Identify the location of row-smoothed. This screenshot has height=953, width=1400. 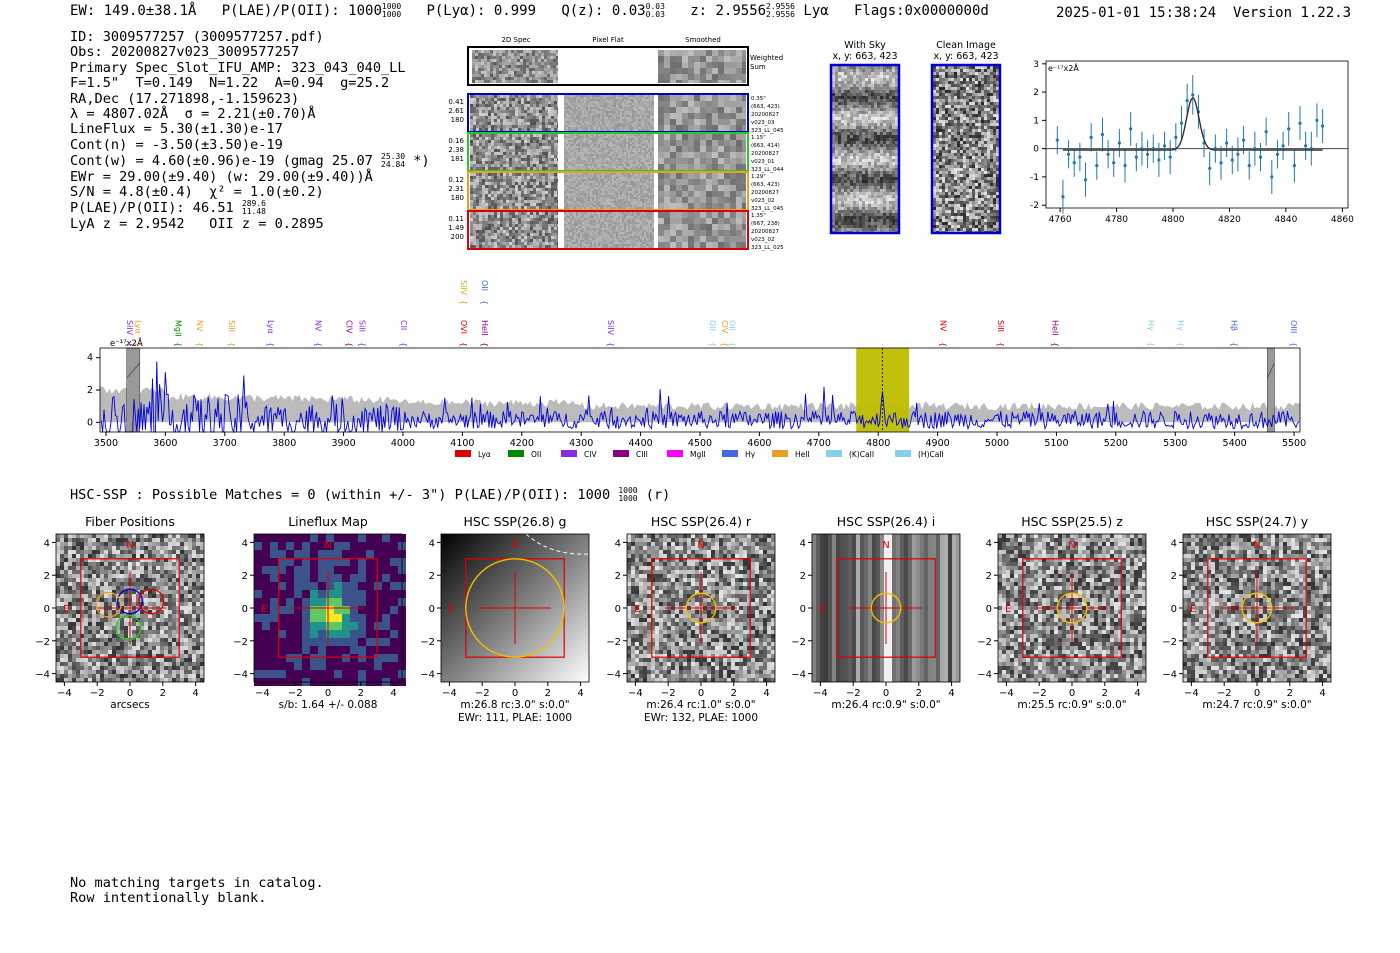
(702, 152).